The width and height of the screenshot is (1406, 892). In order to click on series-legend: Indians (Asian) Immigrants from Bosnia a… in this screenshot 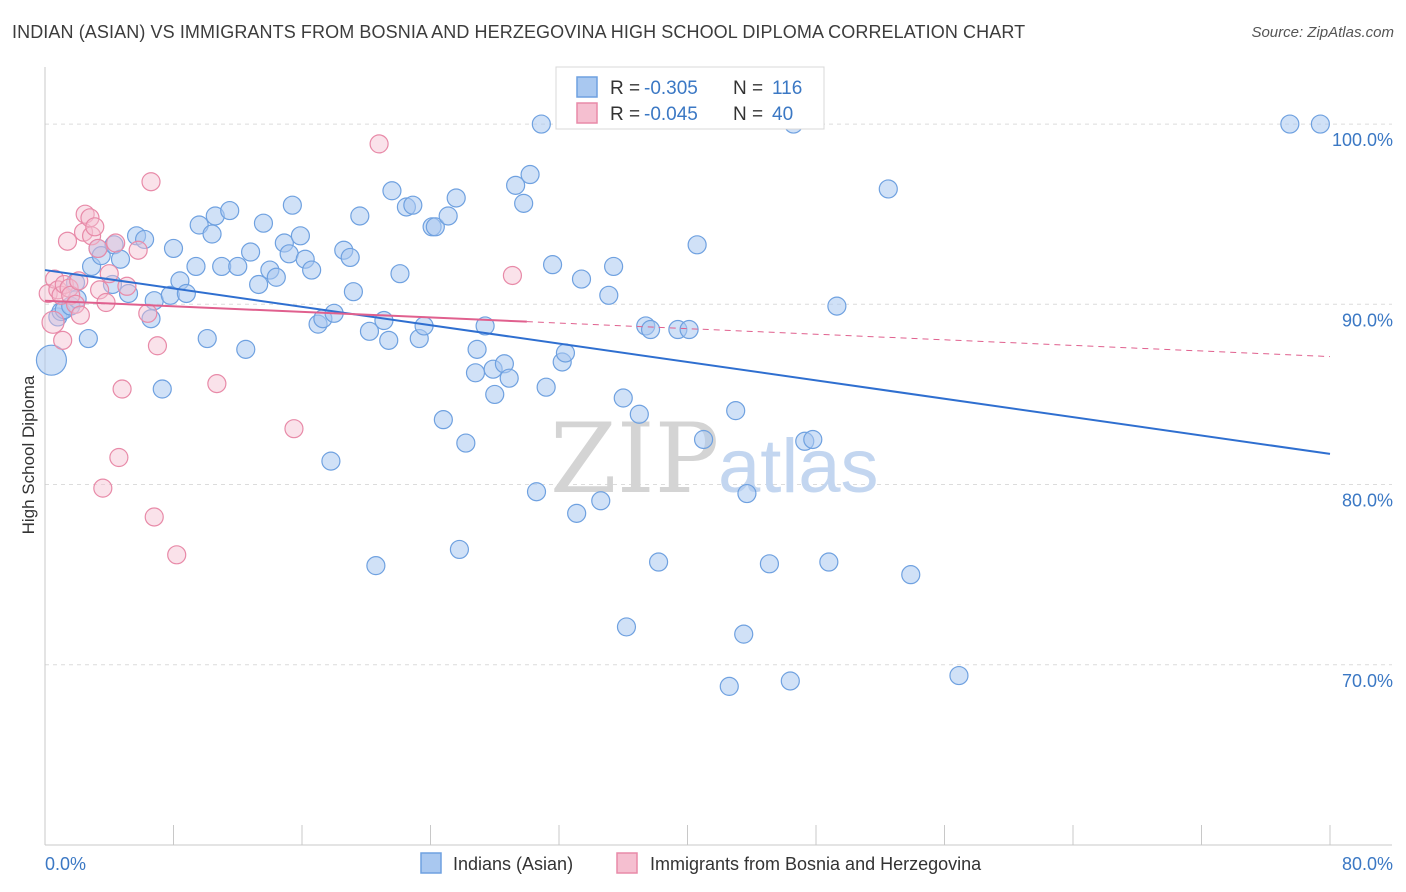, I will do `click(701, 863)`.